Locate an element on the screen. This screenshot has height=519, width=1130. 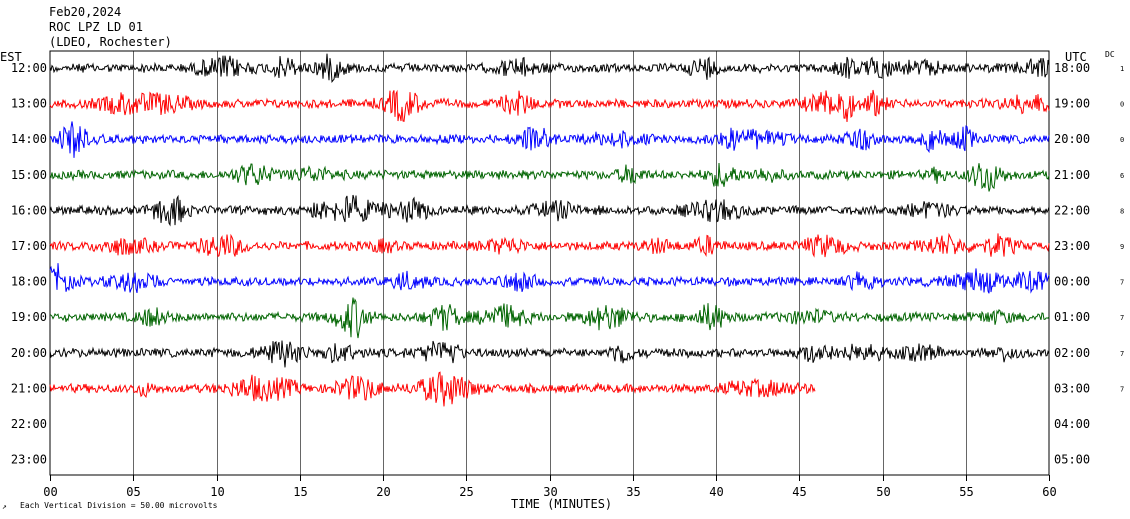
est-time-label: 22:00 is located at coordinates (29, 424).